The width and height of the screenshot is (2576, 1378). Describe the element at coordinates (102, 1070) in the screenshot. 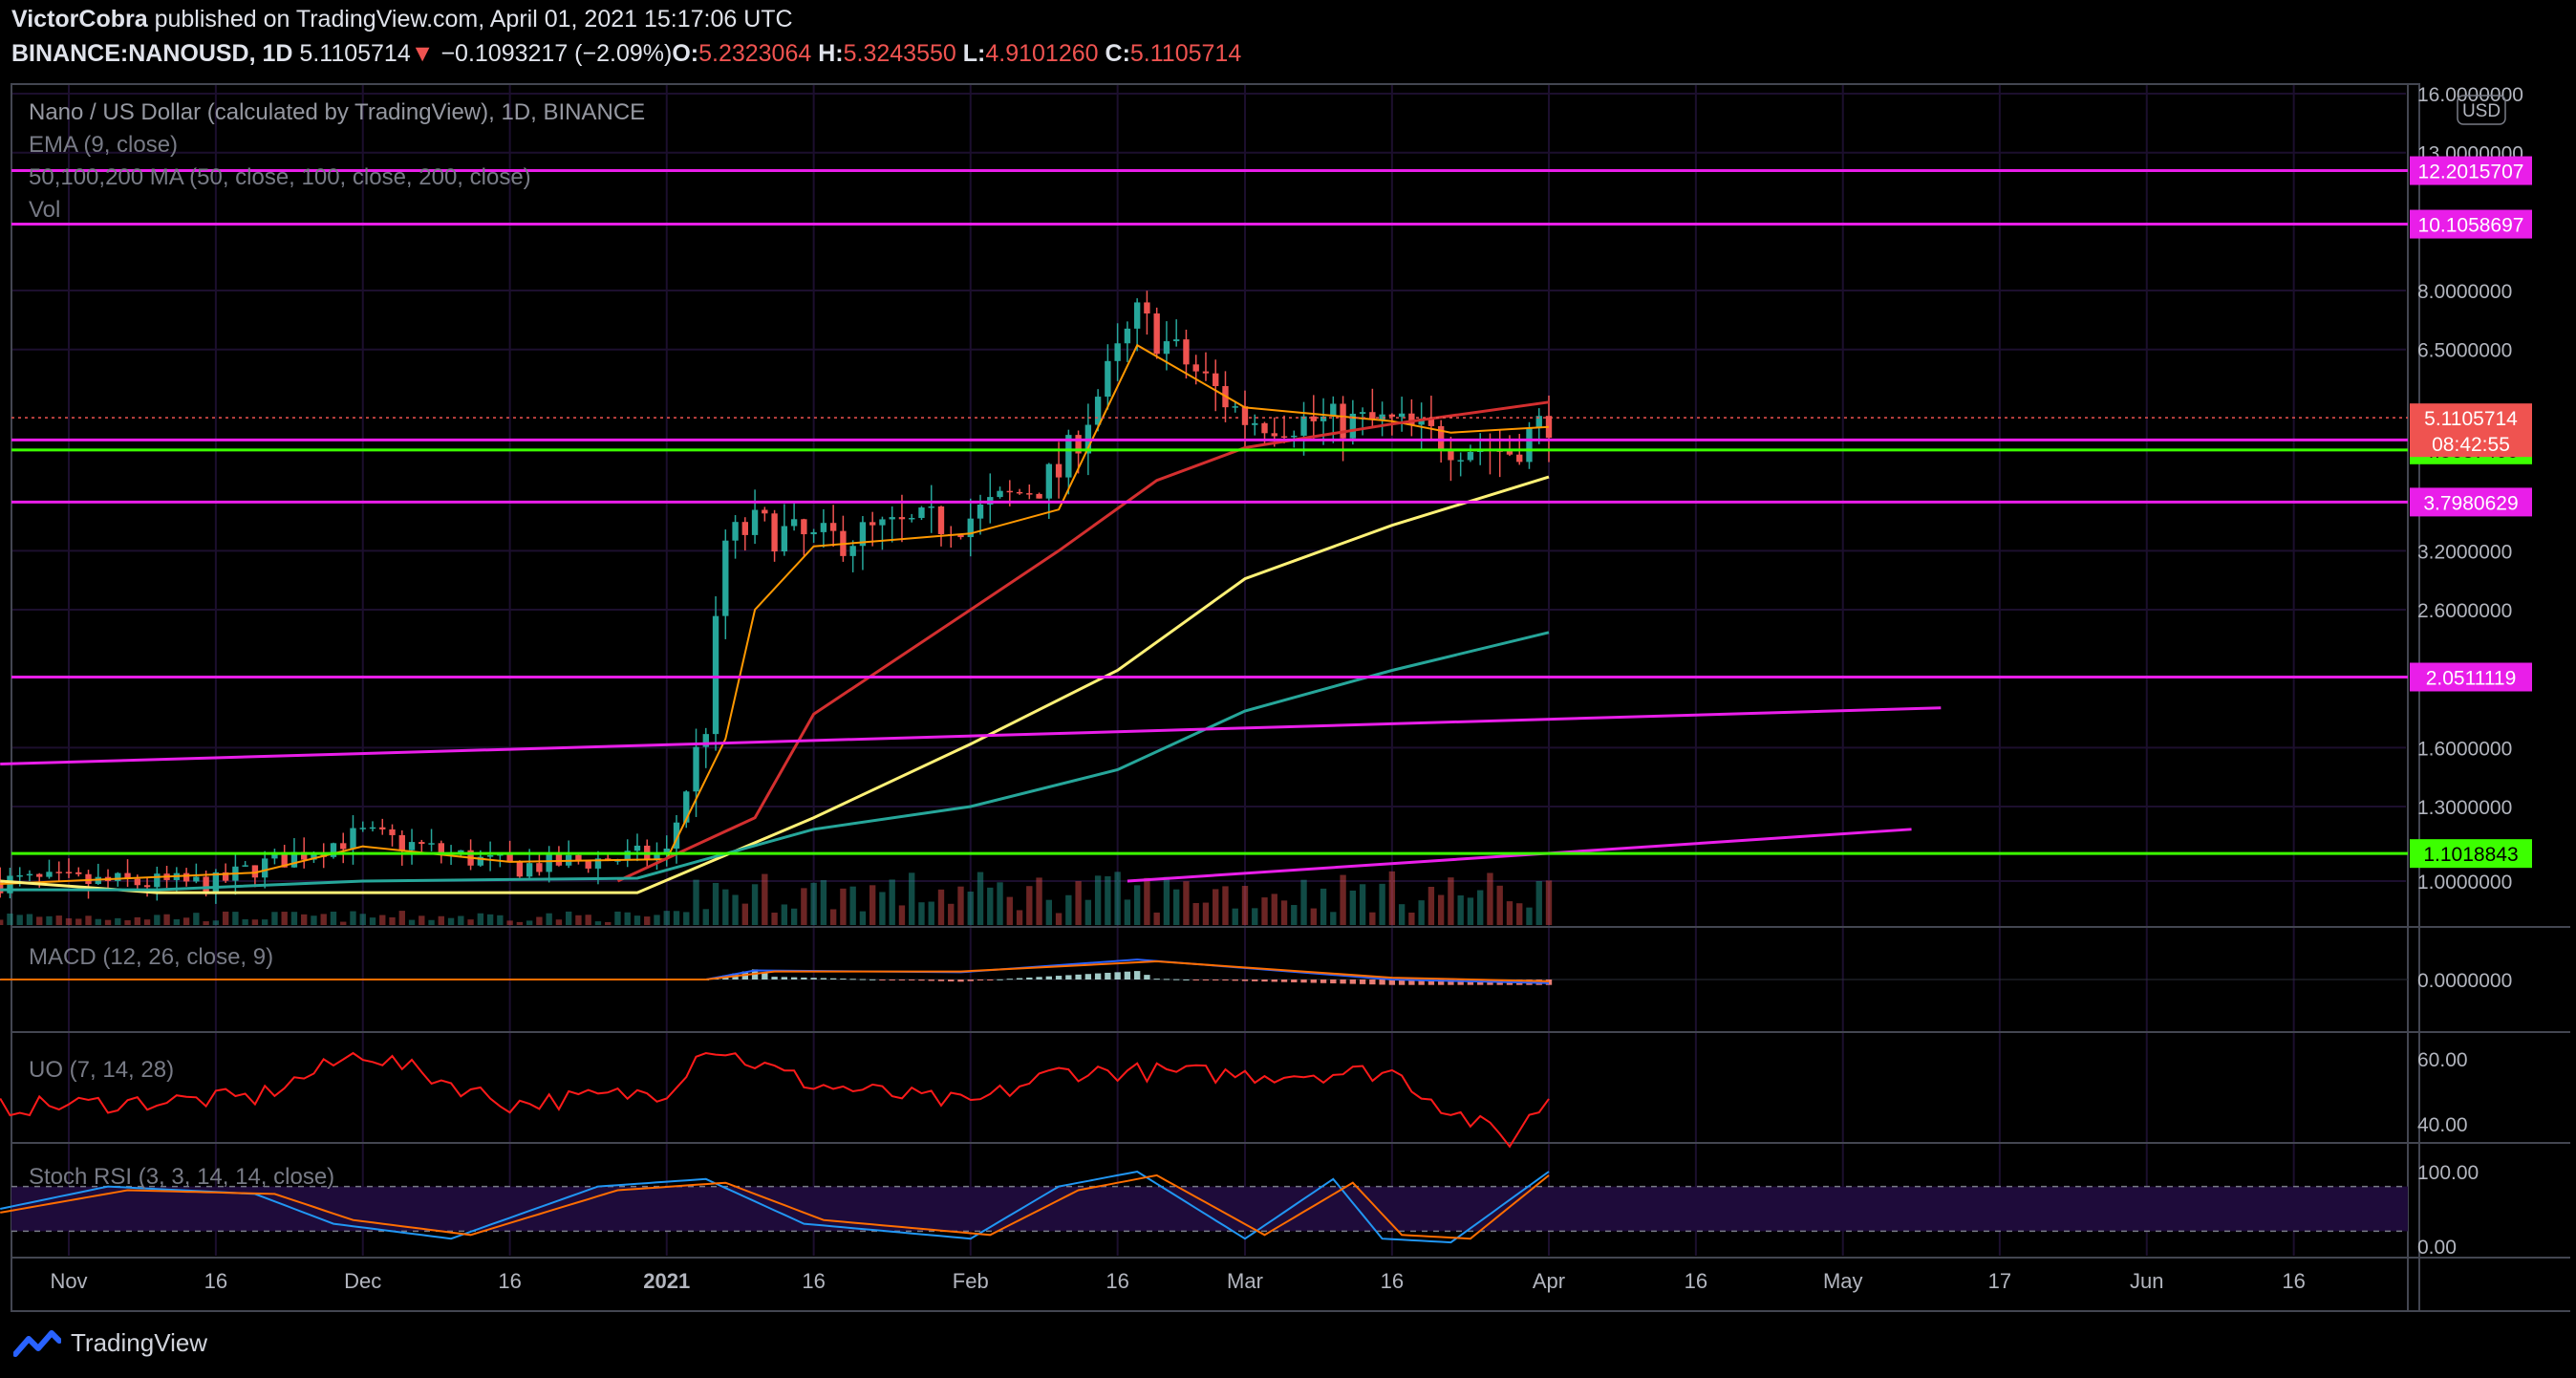

I see `uo-legend: UO (7, 14, 28)` at that location.